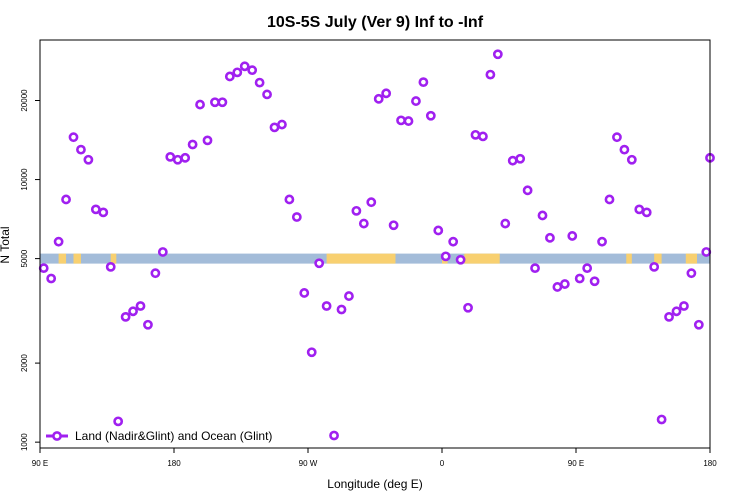 This screenshot has width=750, height=500. Describe the element at coordinates (57, 436) in the screenshot. I see `legend-marker` at that location.